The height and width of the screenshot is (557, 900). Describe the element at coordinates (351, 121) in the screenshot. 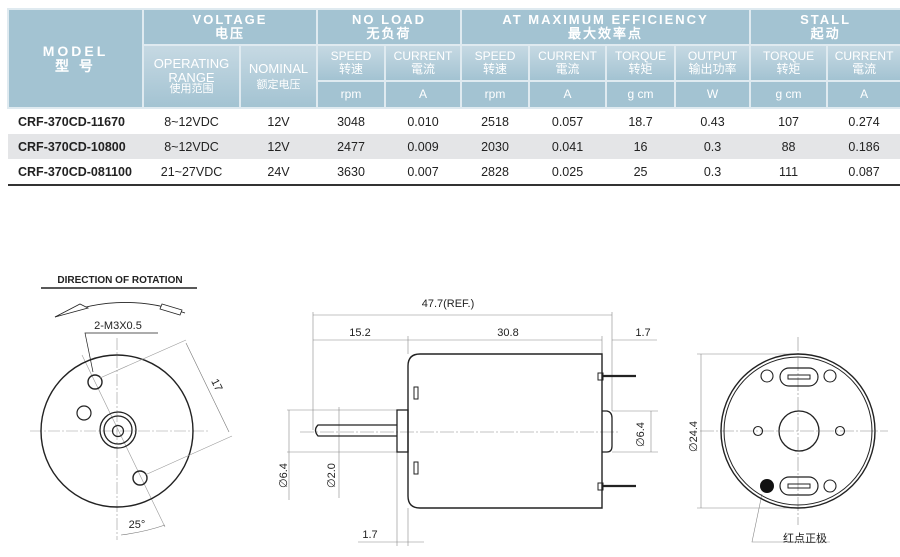

I see `value-cell: 3048` at that location.